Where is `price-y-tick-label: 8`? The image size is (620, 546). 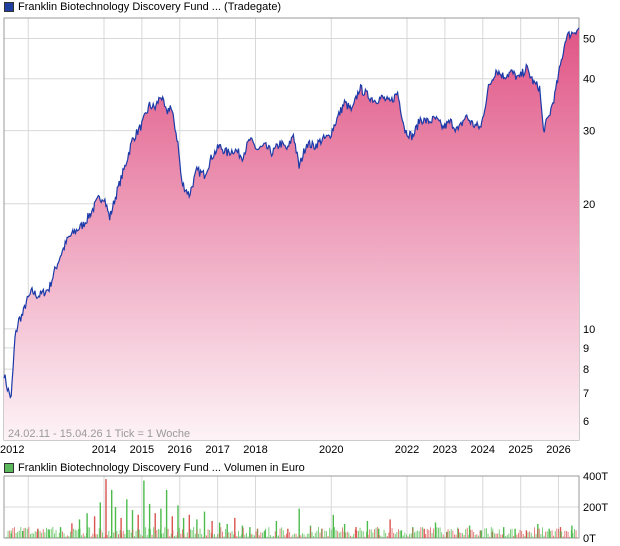
price-y-tick-label: 8 is located at coordinates (586, 370).